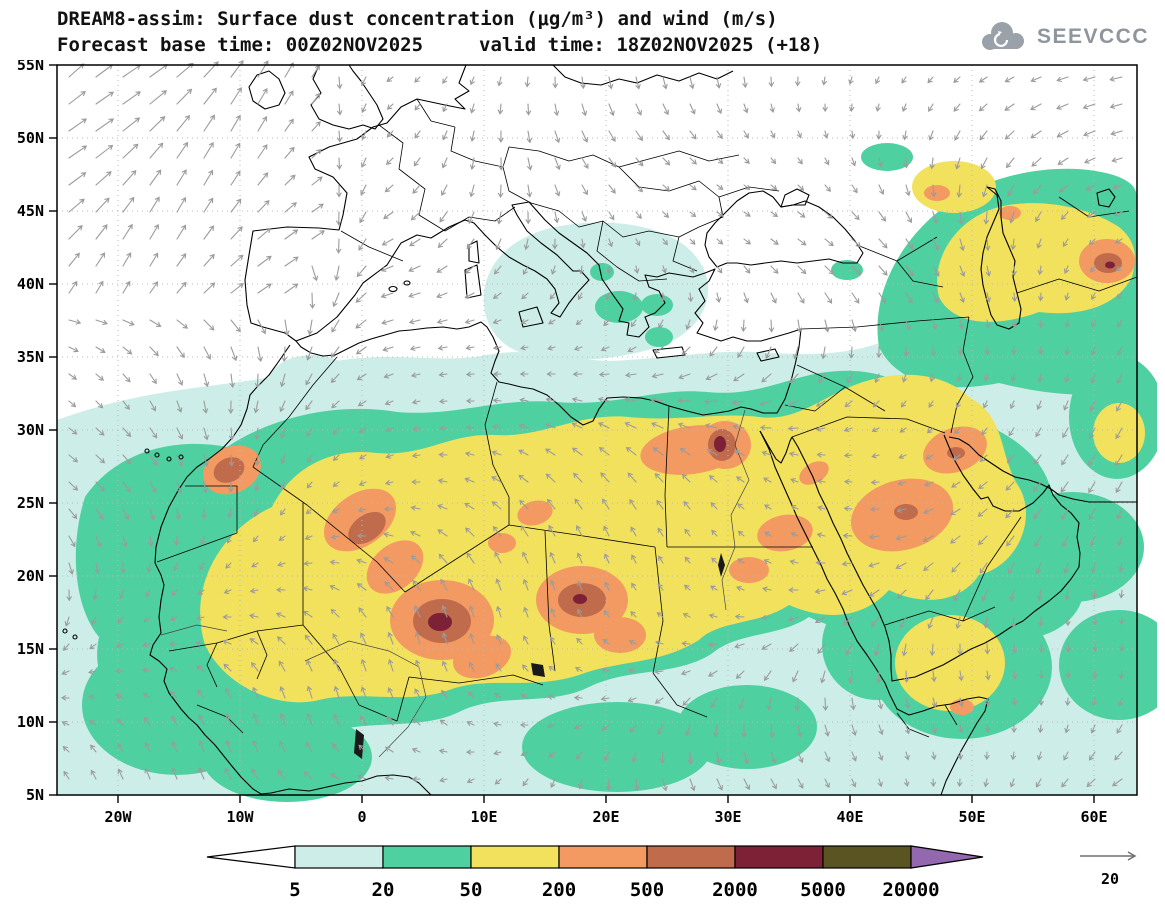 The height and width of the screenshot is (907, 1165). Describe the element at coordinates (539, 656) in the screenshot. I see `lakes` at that location.